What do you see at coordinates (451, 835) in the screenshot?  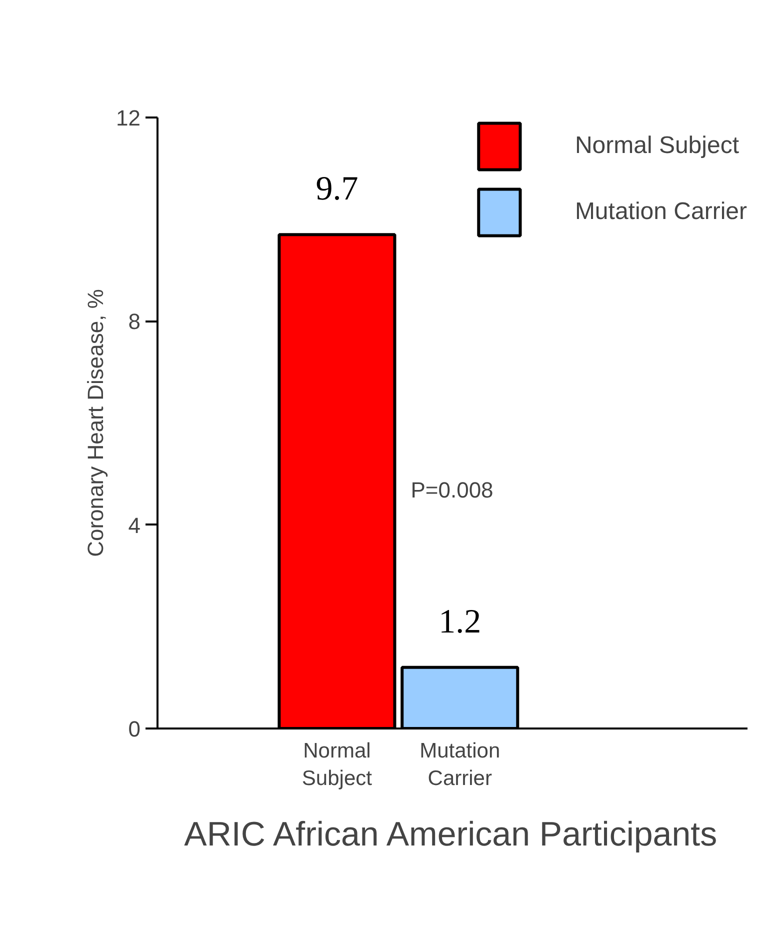 I see `text: ARIC African American Participants` at bounding box center [451, 835].